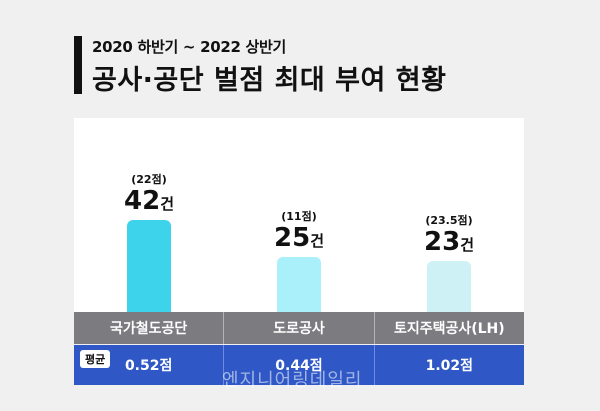  I want to click on category-label: 도로공사, so click(299, 328).